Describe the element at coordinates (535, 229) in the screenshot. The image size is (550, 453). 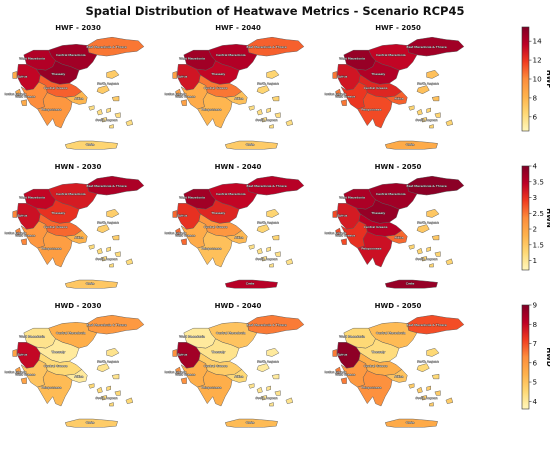
I see `colorbar-tick-label: 2` at that location.